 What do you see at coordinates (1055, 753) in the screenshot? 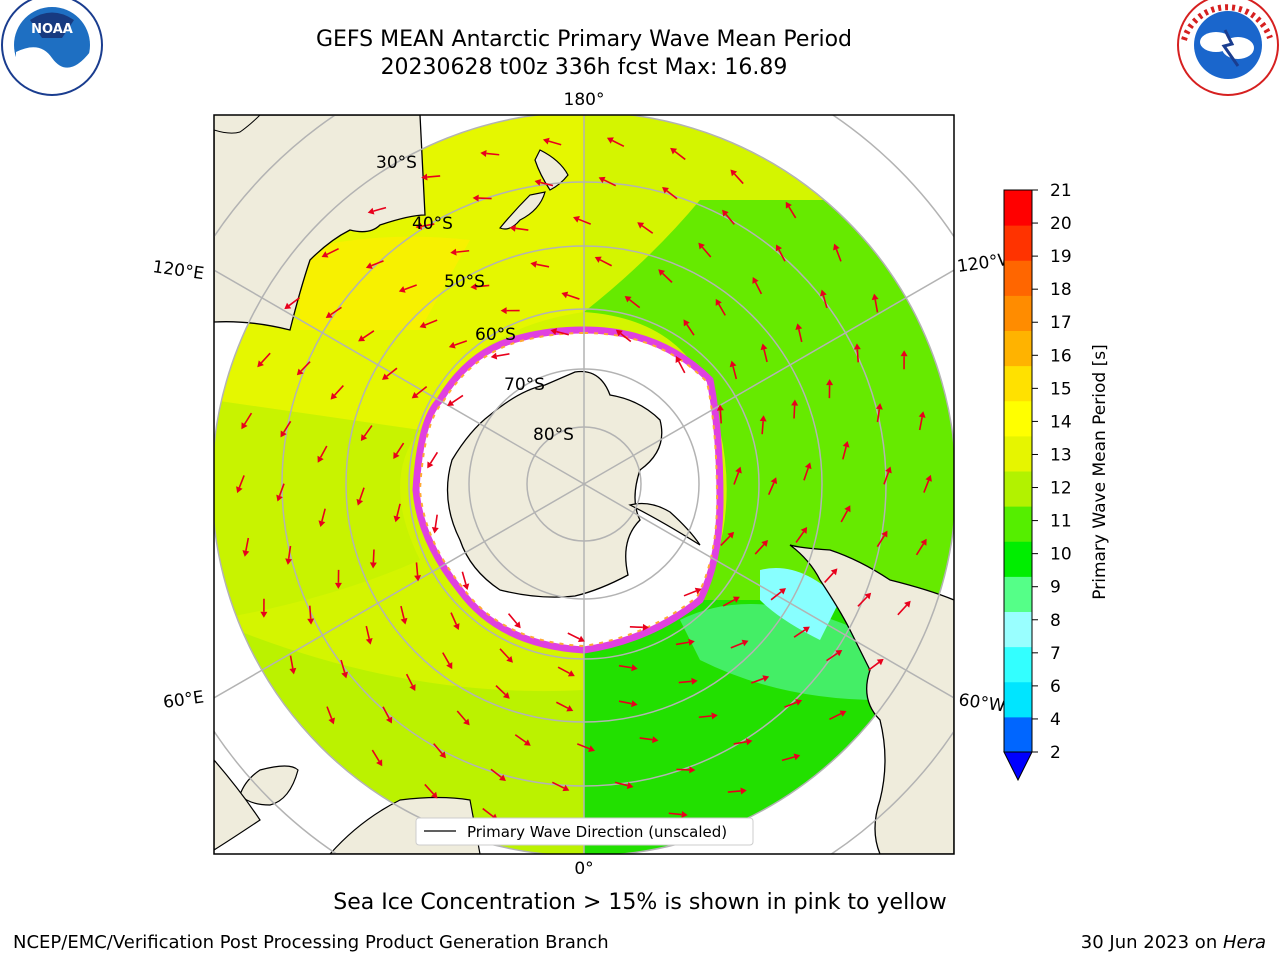
I see `colorbar-tick-label: 2` at bounding box center [1055, 753].